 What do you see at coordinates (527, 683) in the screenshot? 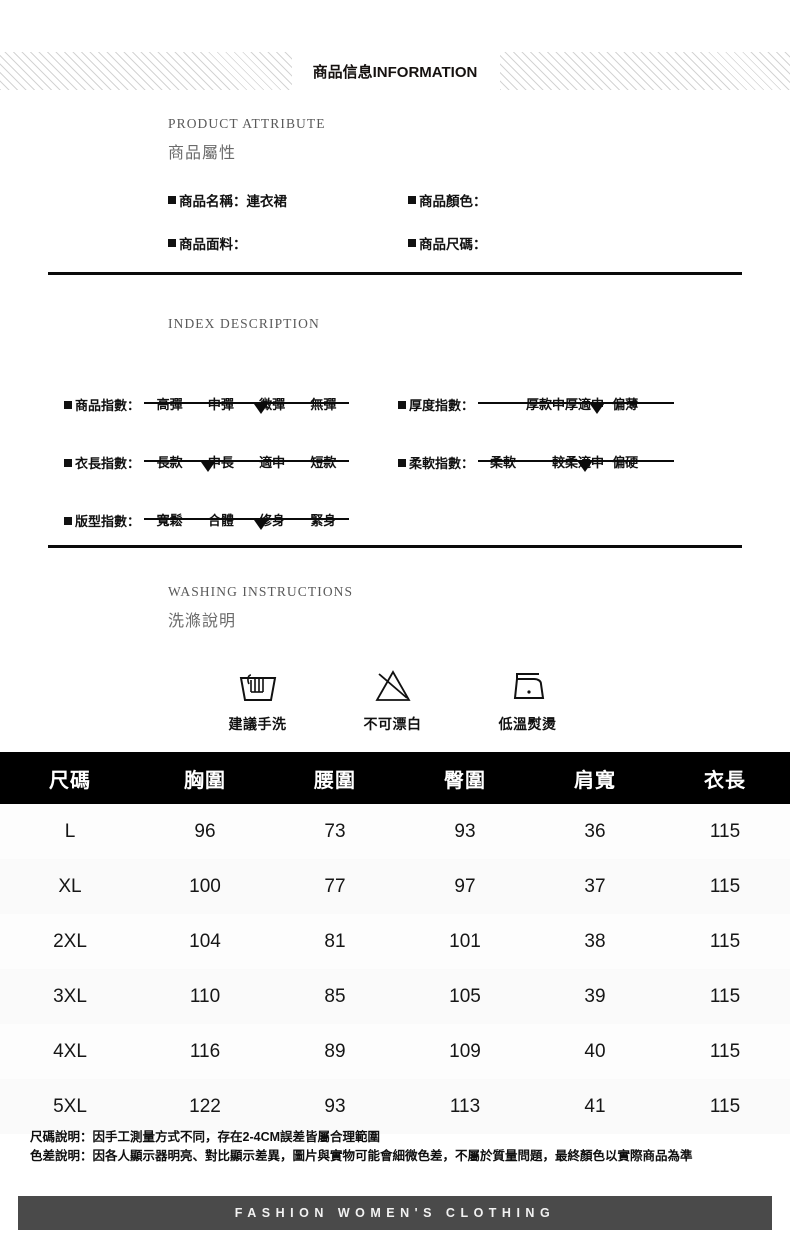
I see `iron-low-temperature-one-dot-icon` at bounding box center [527, 683].